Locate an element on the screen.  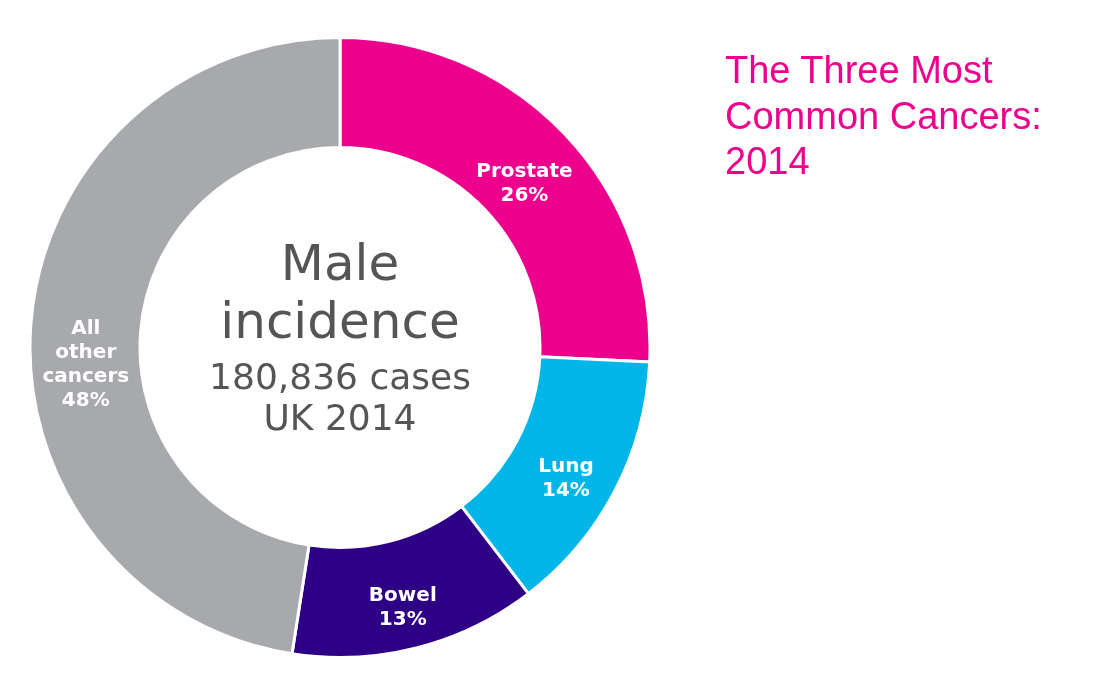
text: UK 2014 is located at coordinates (340, 418).